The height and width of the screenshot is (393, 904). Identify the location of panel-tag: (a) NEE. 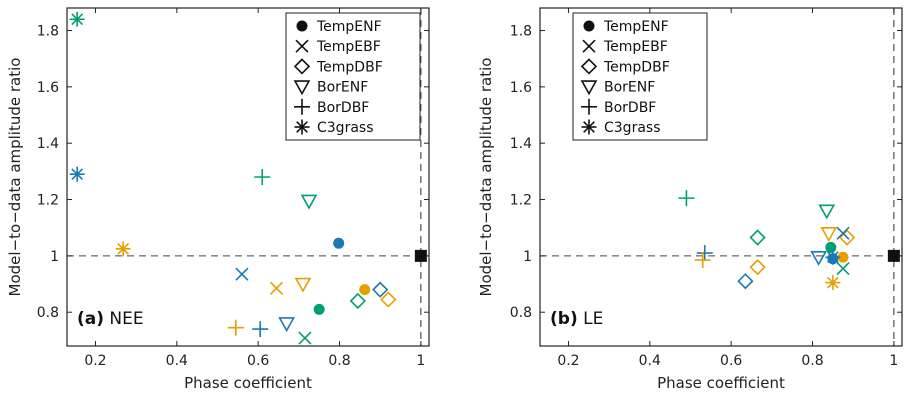
(110, 319).